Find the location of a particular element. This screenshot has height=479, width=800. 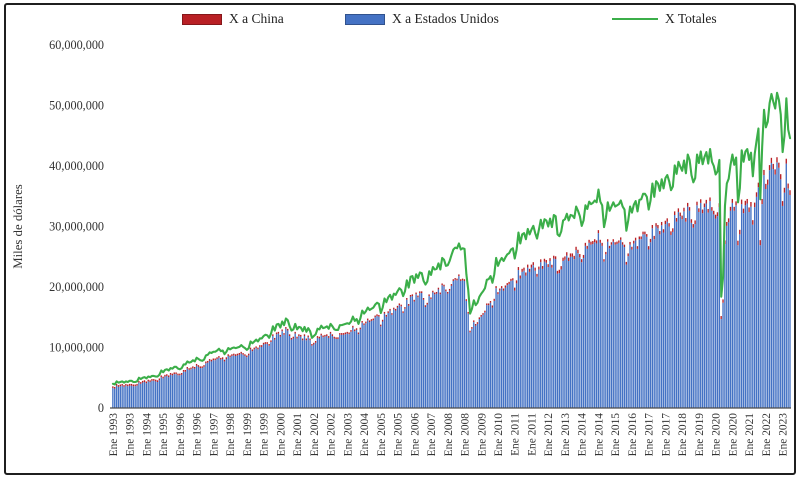

legend-label-totales: X Totales is located at coordinates (691, 18).